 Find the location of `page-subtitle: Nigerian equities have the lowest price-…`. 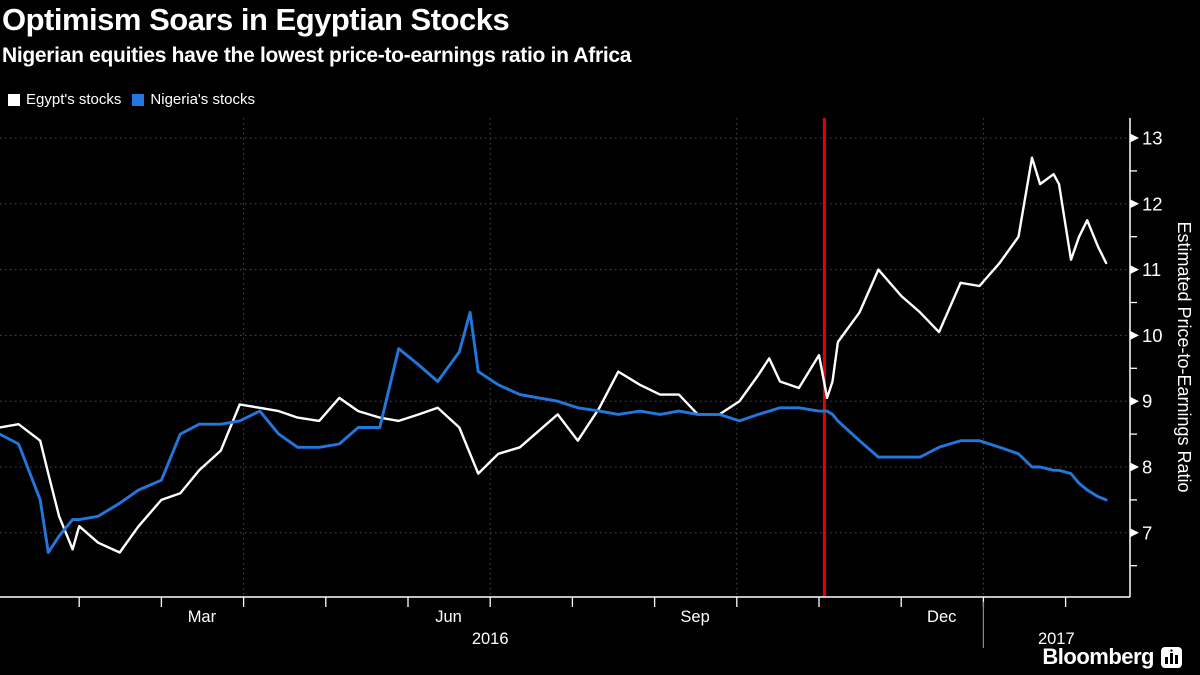

page-subtitle: Nigerian equities have the lowest price-… is located at coordinates (317, 55).